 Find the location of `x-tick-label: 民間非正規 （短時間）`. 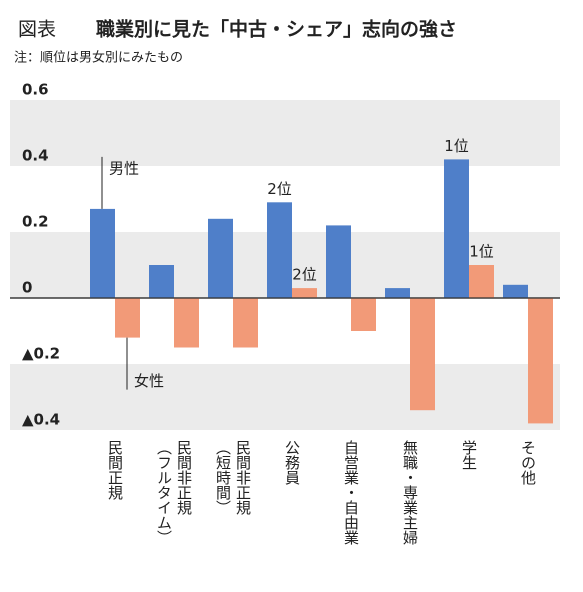

x-tick-label: 民間非正規 （短時間） is located at coordinates (233, 477).